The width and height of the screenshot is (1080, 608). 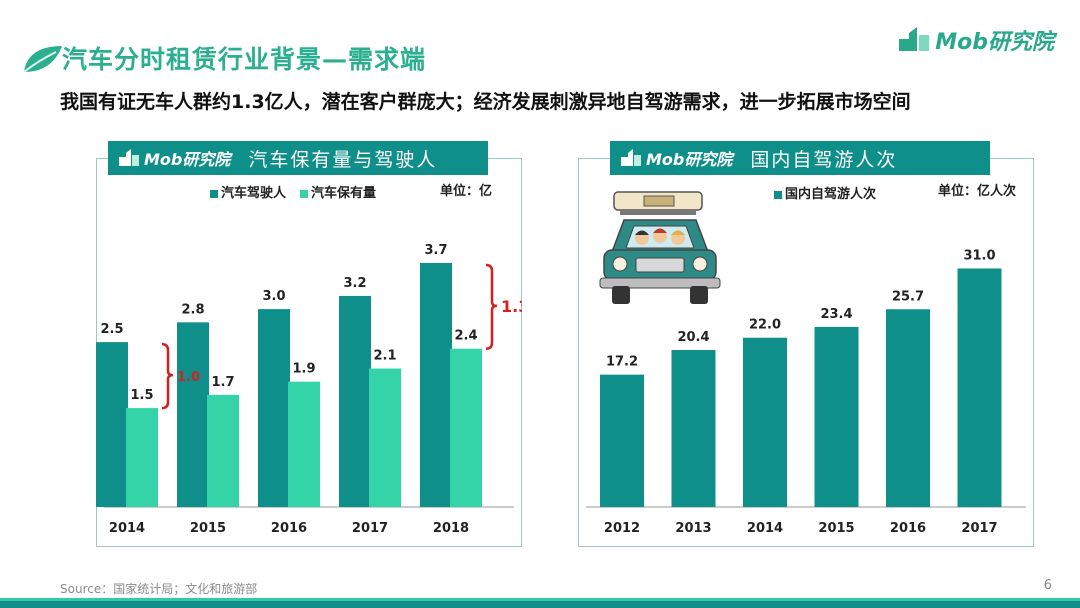 I want to click on legend-item: 汽车驾驶人, so click(x=248, y=191).